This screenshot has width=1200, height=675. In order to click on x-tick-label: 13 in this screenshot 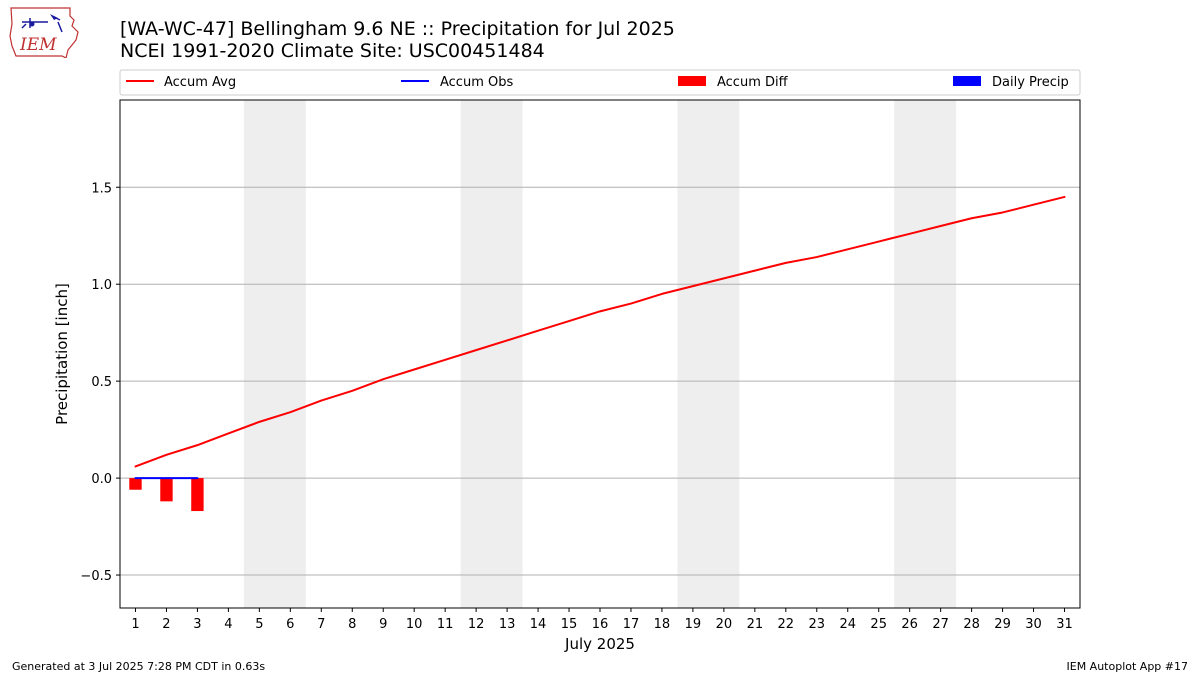, I will do `click(507, 624)`.